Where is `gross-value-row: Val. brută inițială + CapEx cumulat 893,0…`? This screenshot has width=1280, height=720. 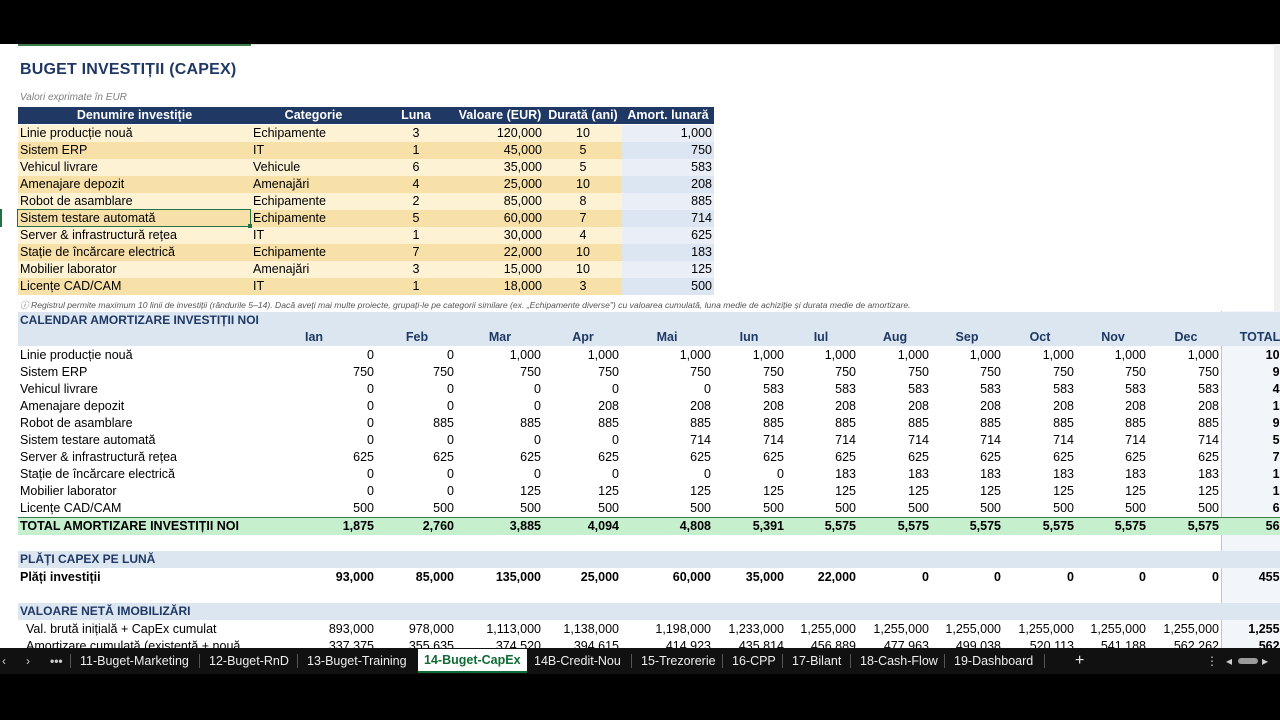
gross-value-row: Val. brută inițială + CapEx cumulat 893,0… is located at coordinates (649, 629).